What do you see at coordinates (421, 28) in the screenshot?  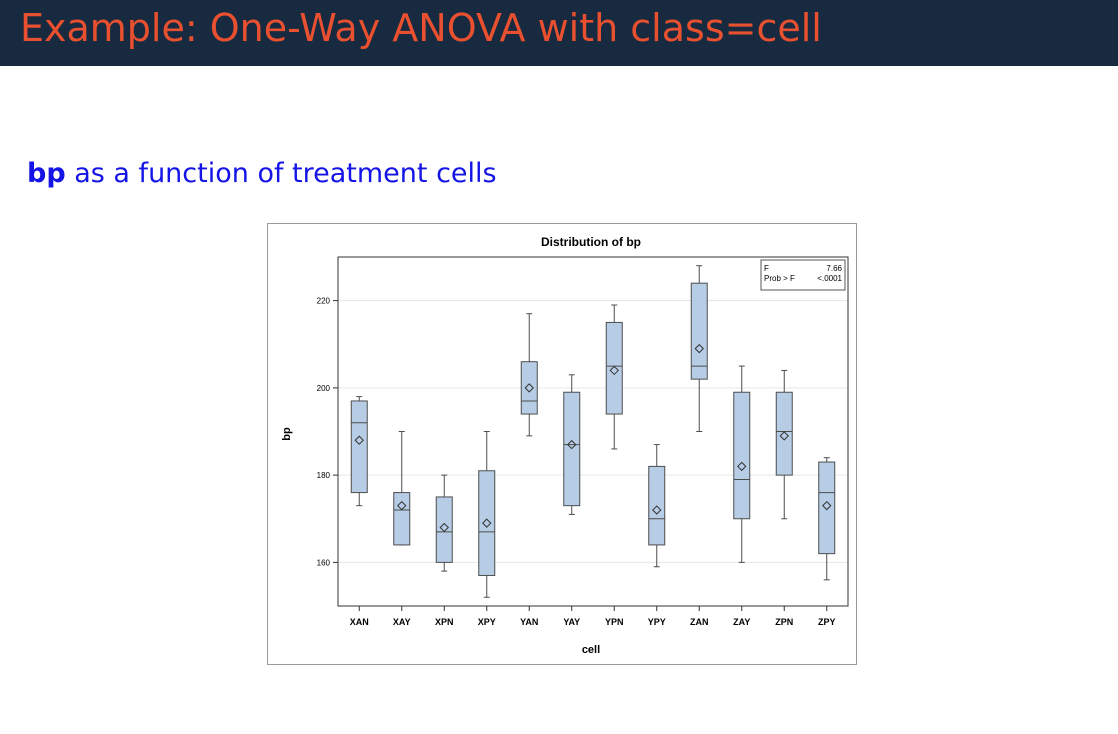 I see `slide-title: Example: One-Way ANOVA with class=cell` at bounding box center [421, 28].